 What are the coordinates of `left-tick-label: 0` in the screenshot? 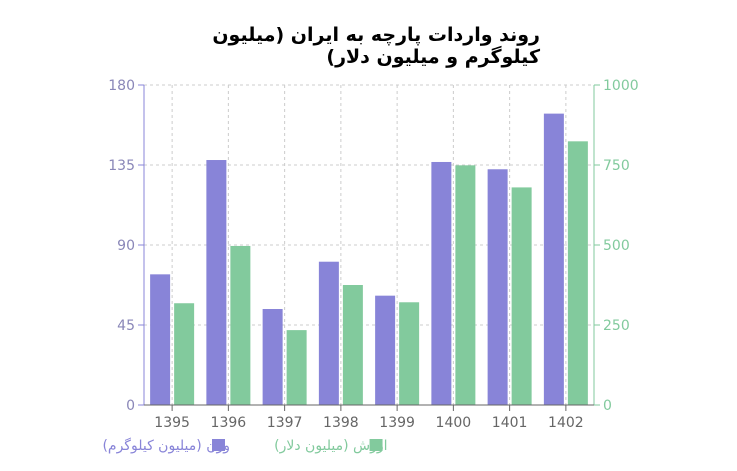 It's located at (130, 406).